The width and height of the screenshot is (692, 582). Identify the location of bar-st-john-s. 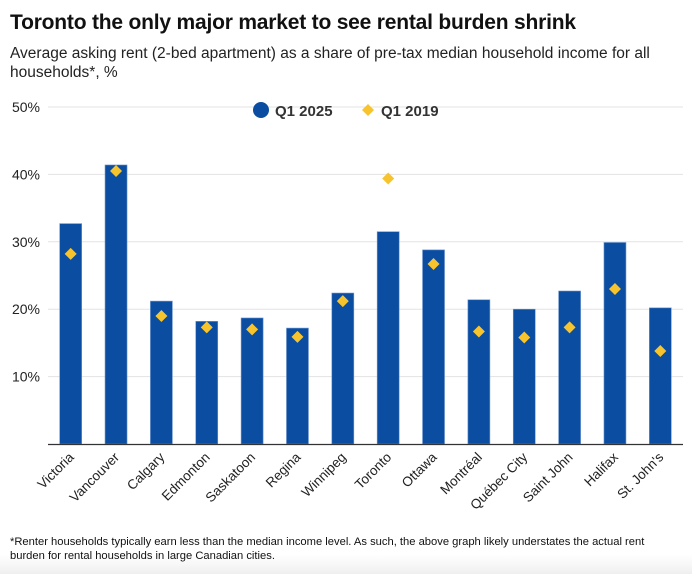
(660, 376).